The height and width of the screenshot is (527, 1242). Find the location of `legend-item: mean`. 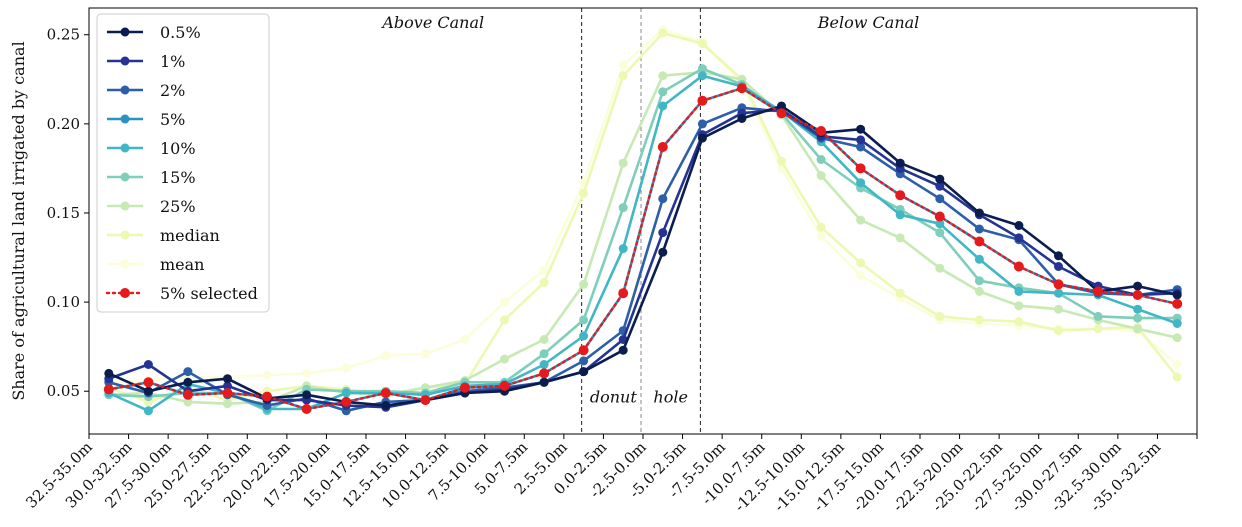

legend-item: mean is located at coordinates (155, 264).